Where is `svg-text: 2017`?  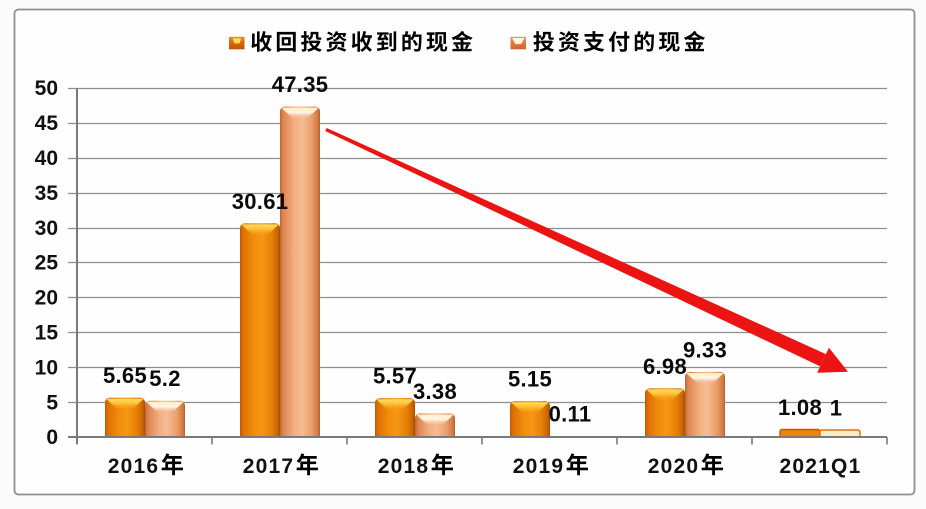 svg-text: 2017 is located at coordinates (269, 466).